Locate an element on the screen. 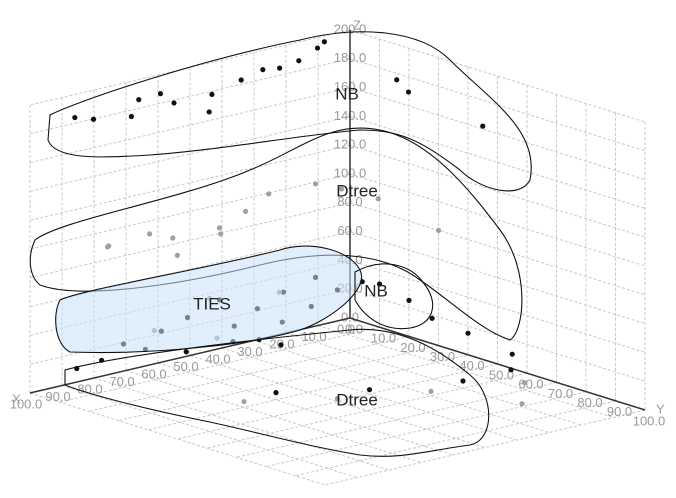  x-tick-label: 80.0 is located at coordinates (89, 388).